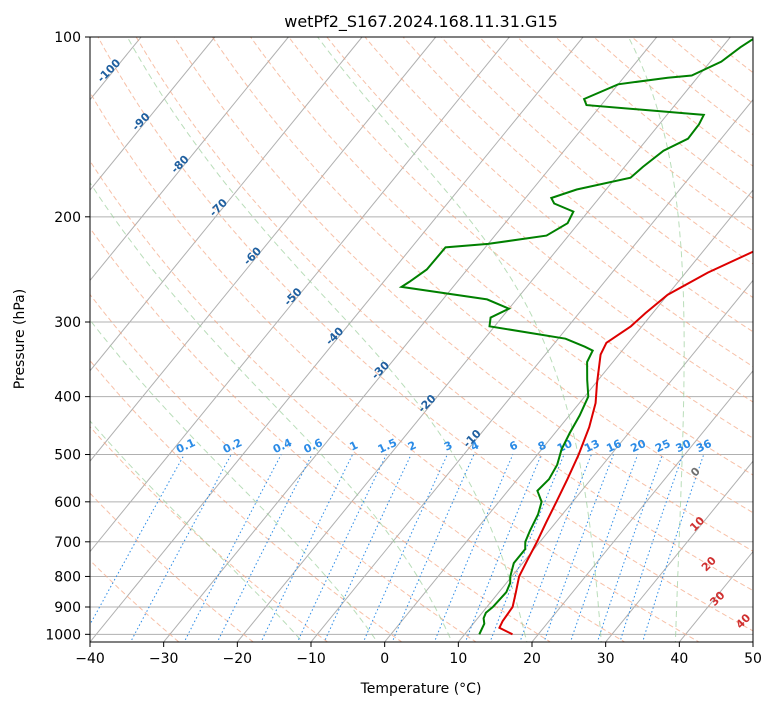  What do you see at coordinates (164, 659) in the screenshot?
I see `x-tick-label: −30` at bounding box center [164, 659].